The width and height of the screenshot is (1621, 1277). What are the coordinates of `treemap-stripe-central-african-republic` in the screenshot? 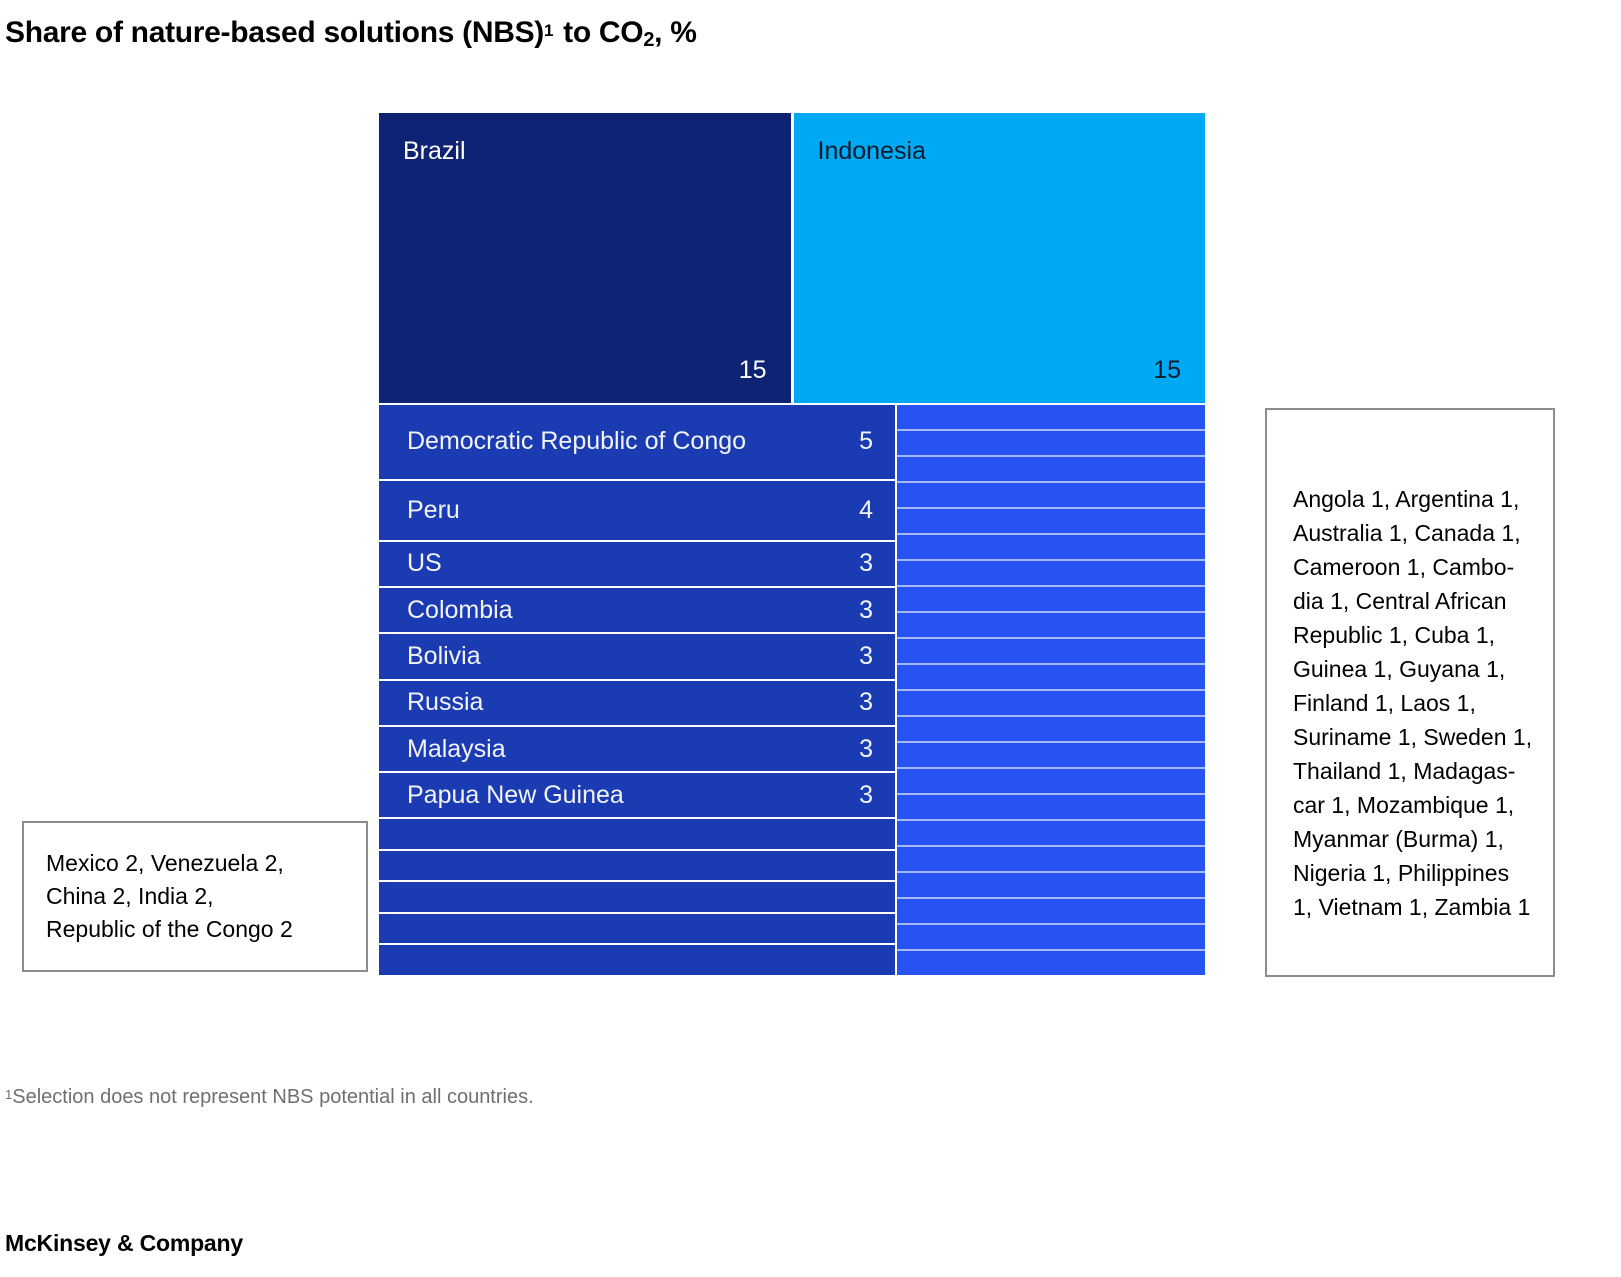 It's located at (1051, 573).